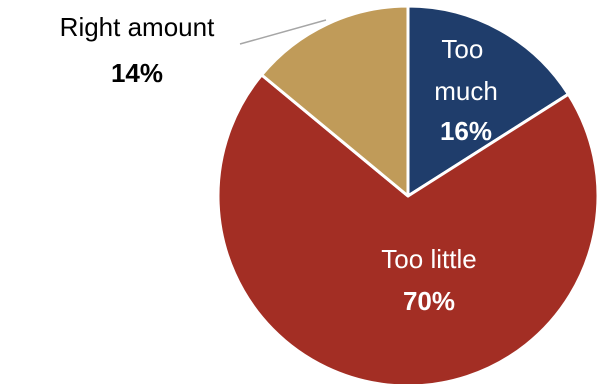 Image resolution: width=600 pixels, height=384 pixels. I want to click on slice-value-too-little: 70%, so click(429, 301).